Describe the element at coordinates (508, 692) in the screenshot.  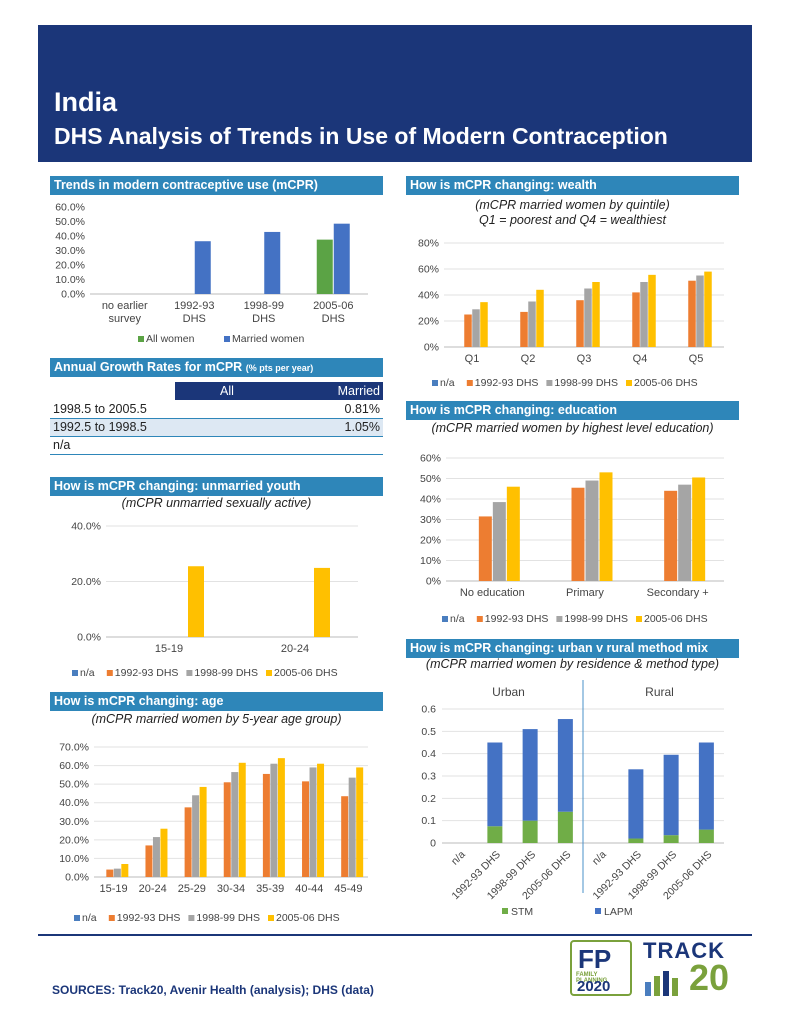
I see `group-label: Urban` at that location.